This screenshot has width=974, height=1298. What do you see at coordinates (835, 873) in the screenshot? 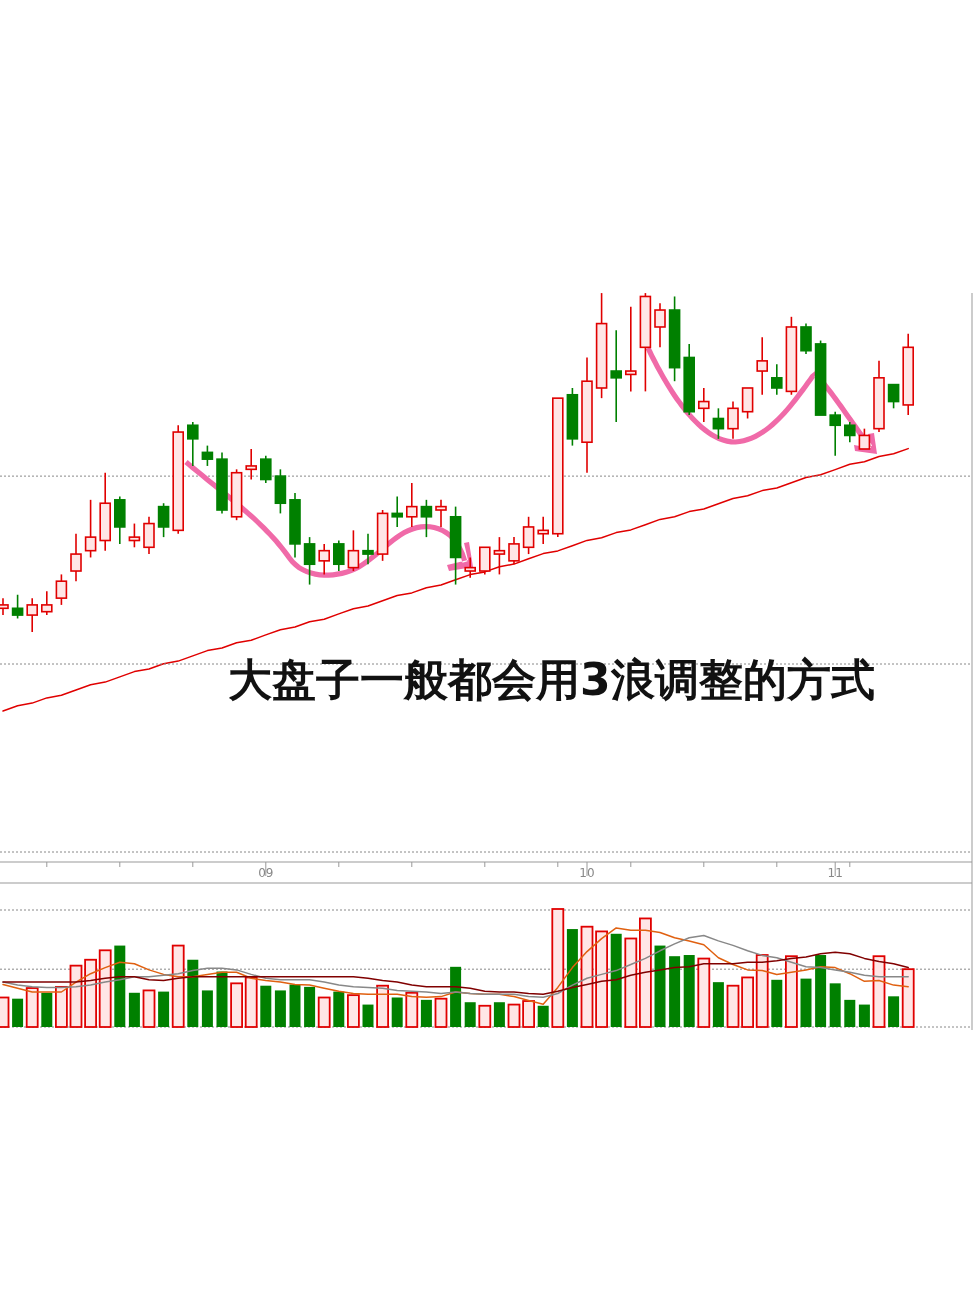
I see `x-tick-label: 11` at bounding box center [835, 873].